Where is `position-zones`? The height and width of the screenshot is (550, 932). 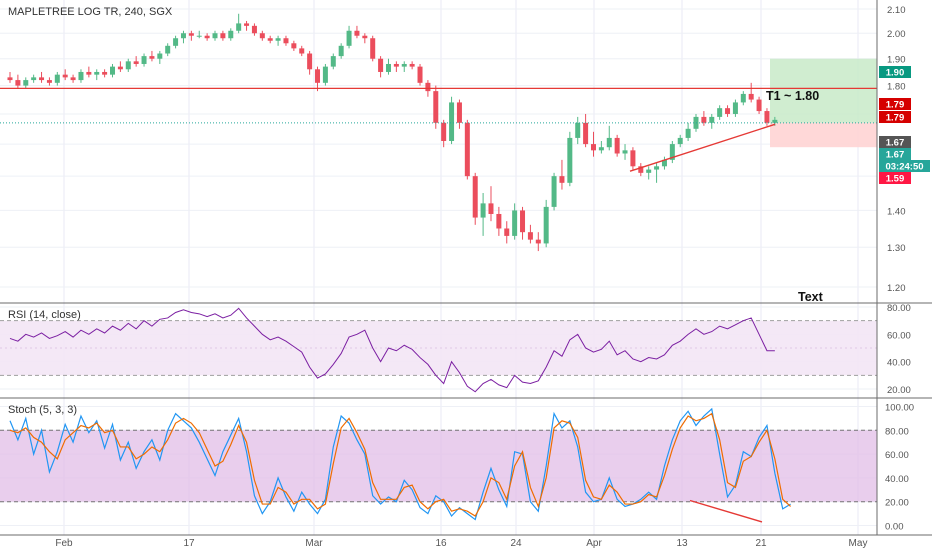 position-zones is located at coordinates (823, 103).